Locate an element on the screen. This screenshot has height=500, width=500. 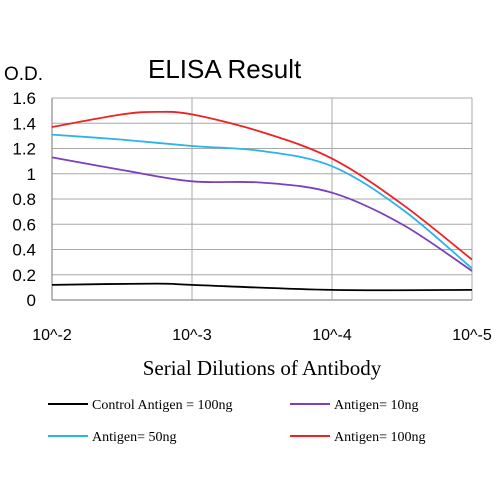
chart-title: ELISA Result is located at coordinates (225, 69).